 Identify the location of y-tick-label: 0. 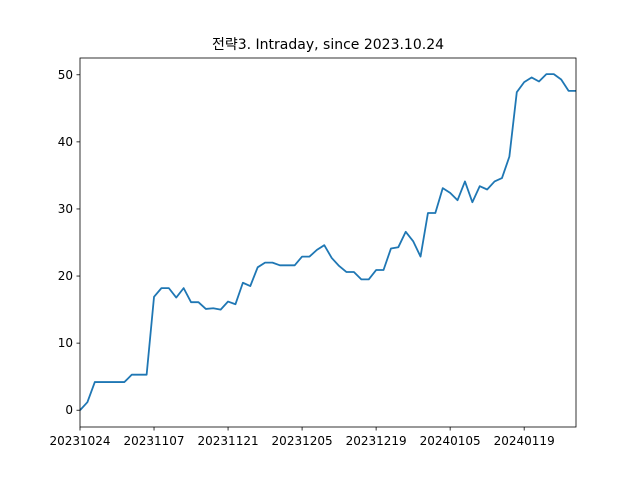
(69, 410).